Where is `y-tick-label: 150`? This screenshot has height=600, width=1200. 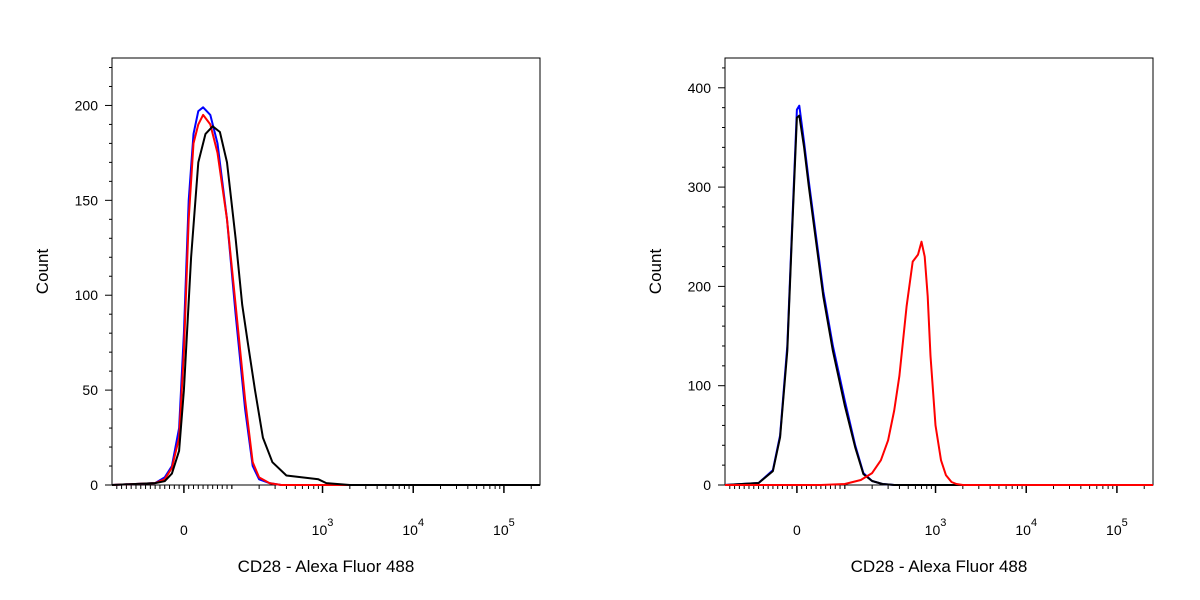
y-tick-label: 150 is located at coordinates (87, 200).